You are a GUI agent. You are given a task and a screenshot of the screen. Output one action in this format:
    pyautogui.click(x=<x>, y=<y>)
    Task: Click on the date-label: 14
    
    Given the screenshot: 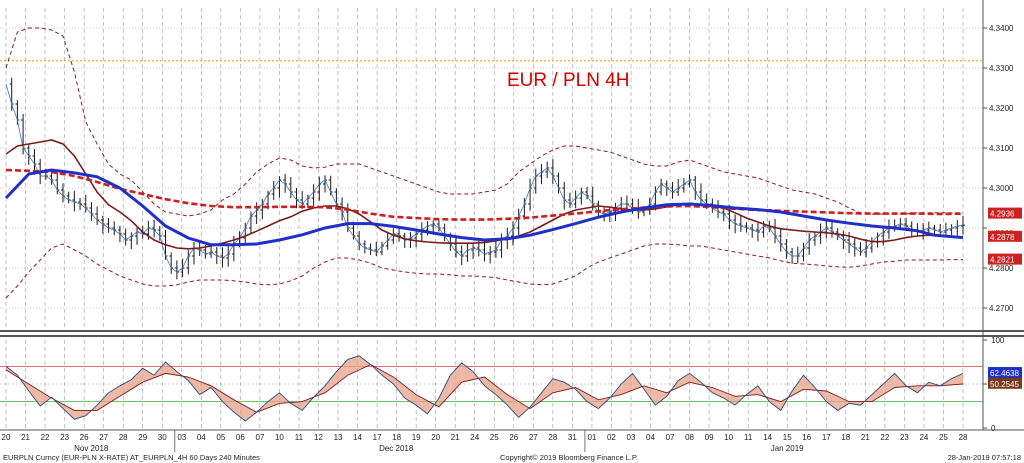 What is the action you would take?
    pyautogui.click(x=767, y=437)
    